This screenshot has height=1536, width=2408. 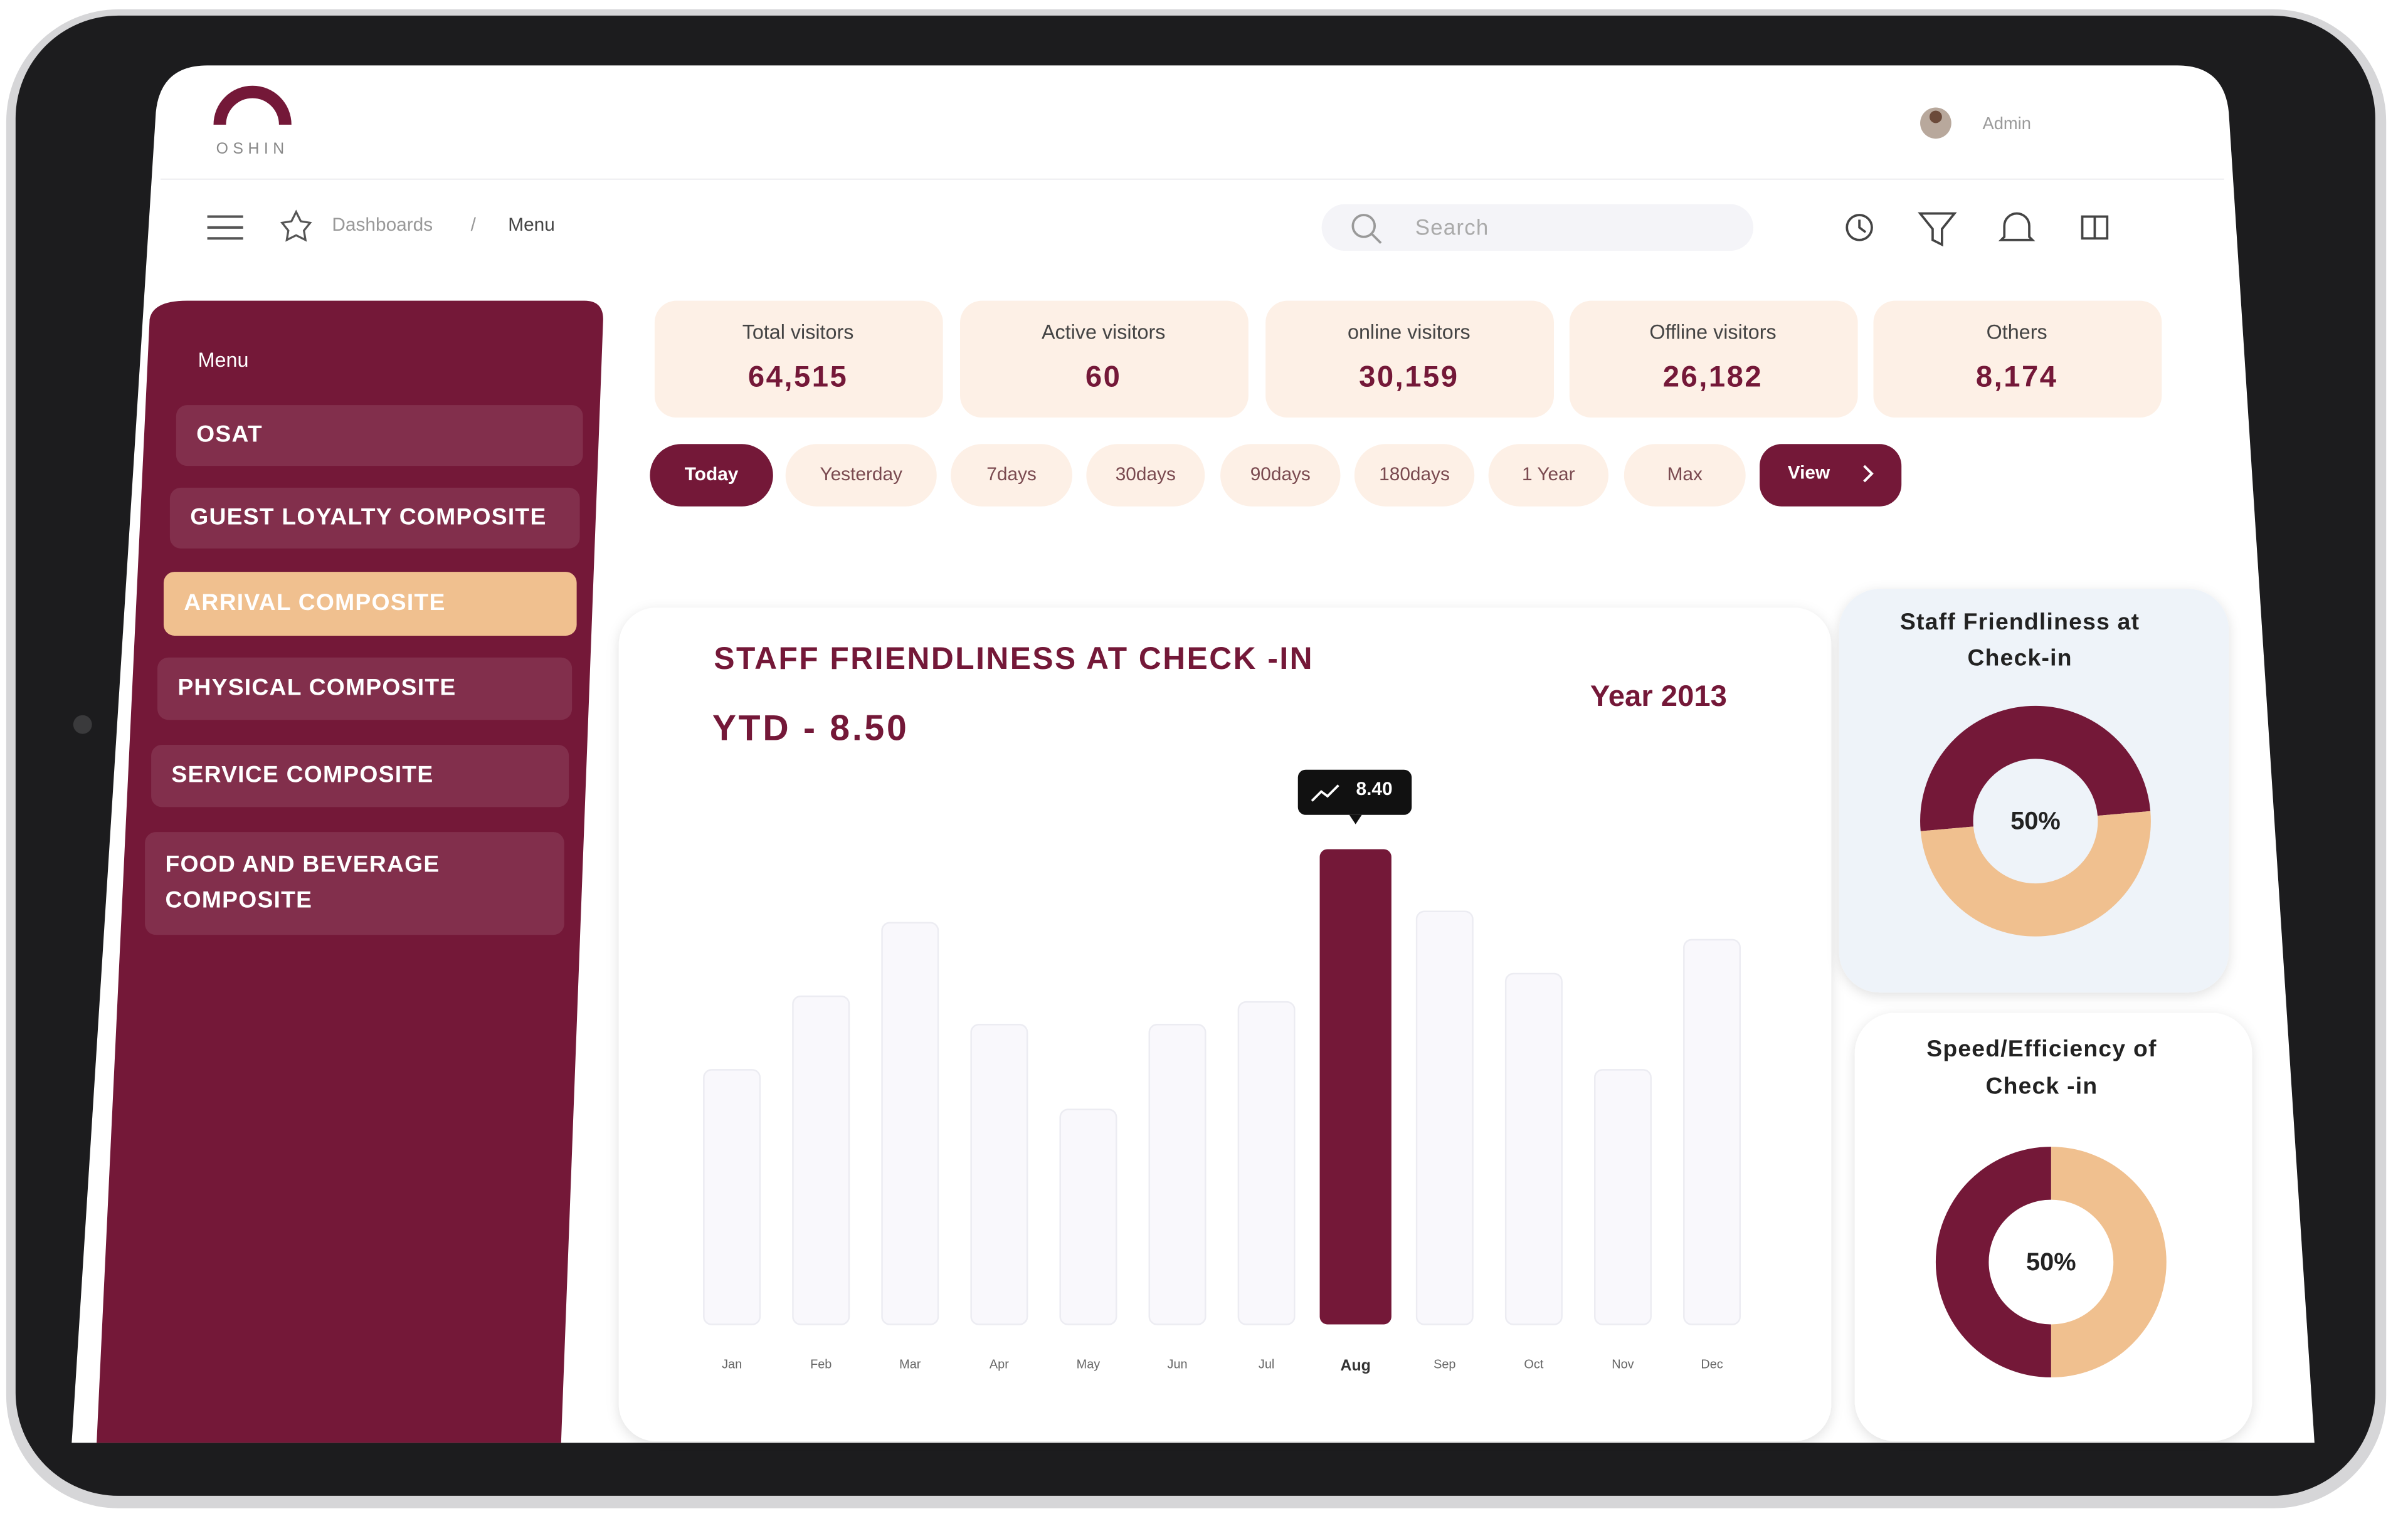 I want to click on search-icon, so click(x=1363, y=226).